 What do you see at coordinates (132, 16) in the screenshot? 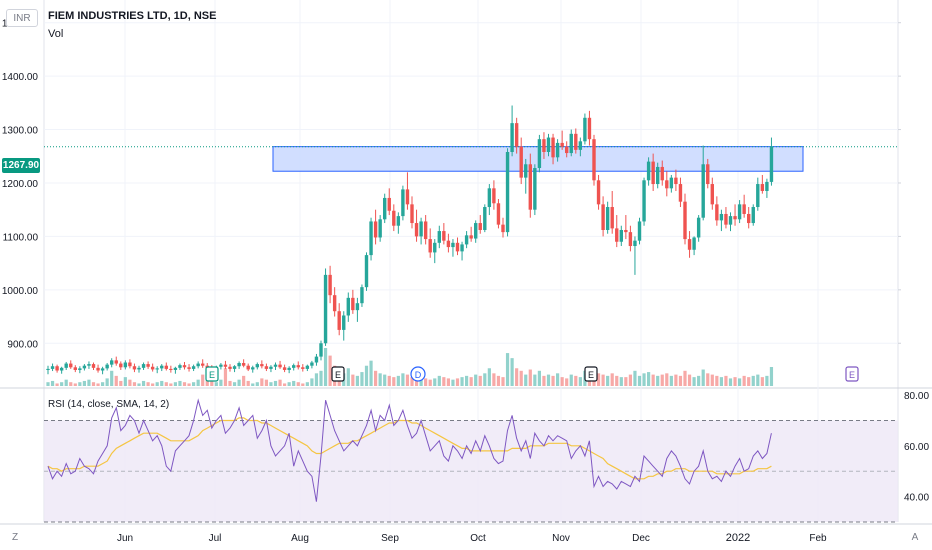
I see `symbol-title: FIEM INDUSTRIES LTD, 1D, NSE` at bounding box center [132, 16].